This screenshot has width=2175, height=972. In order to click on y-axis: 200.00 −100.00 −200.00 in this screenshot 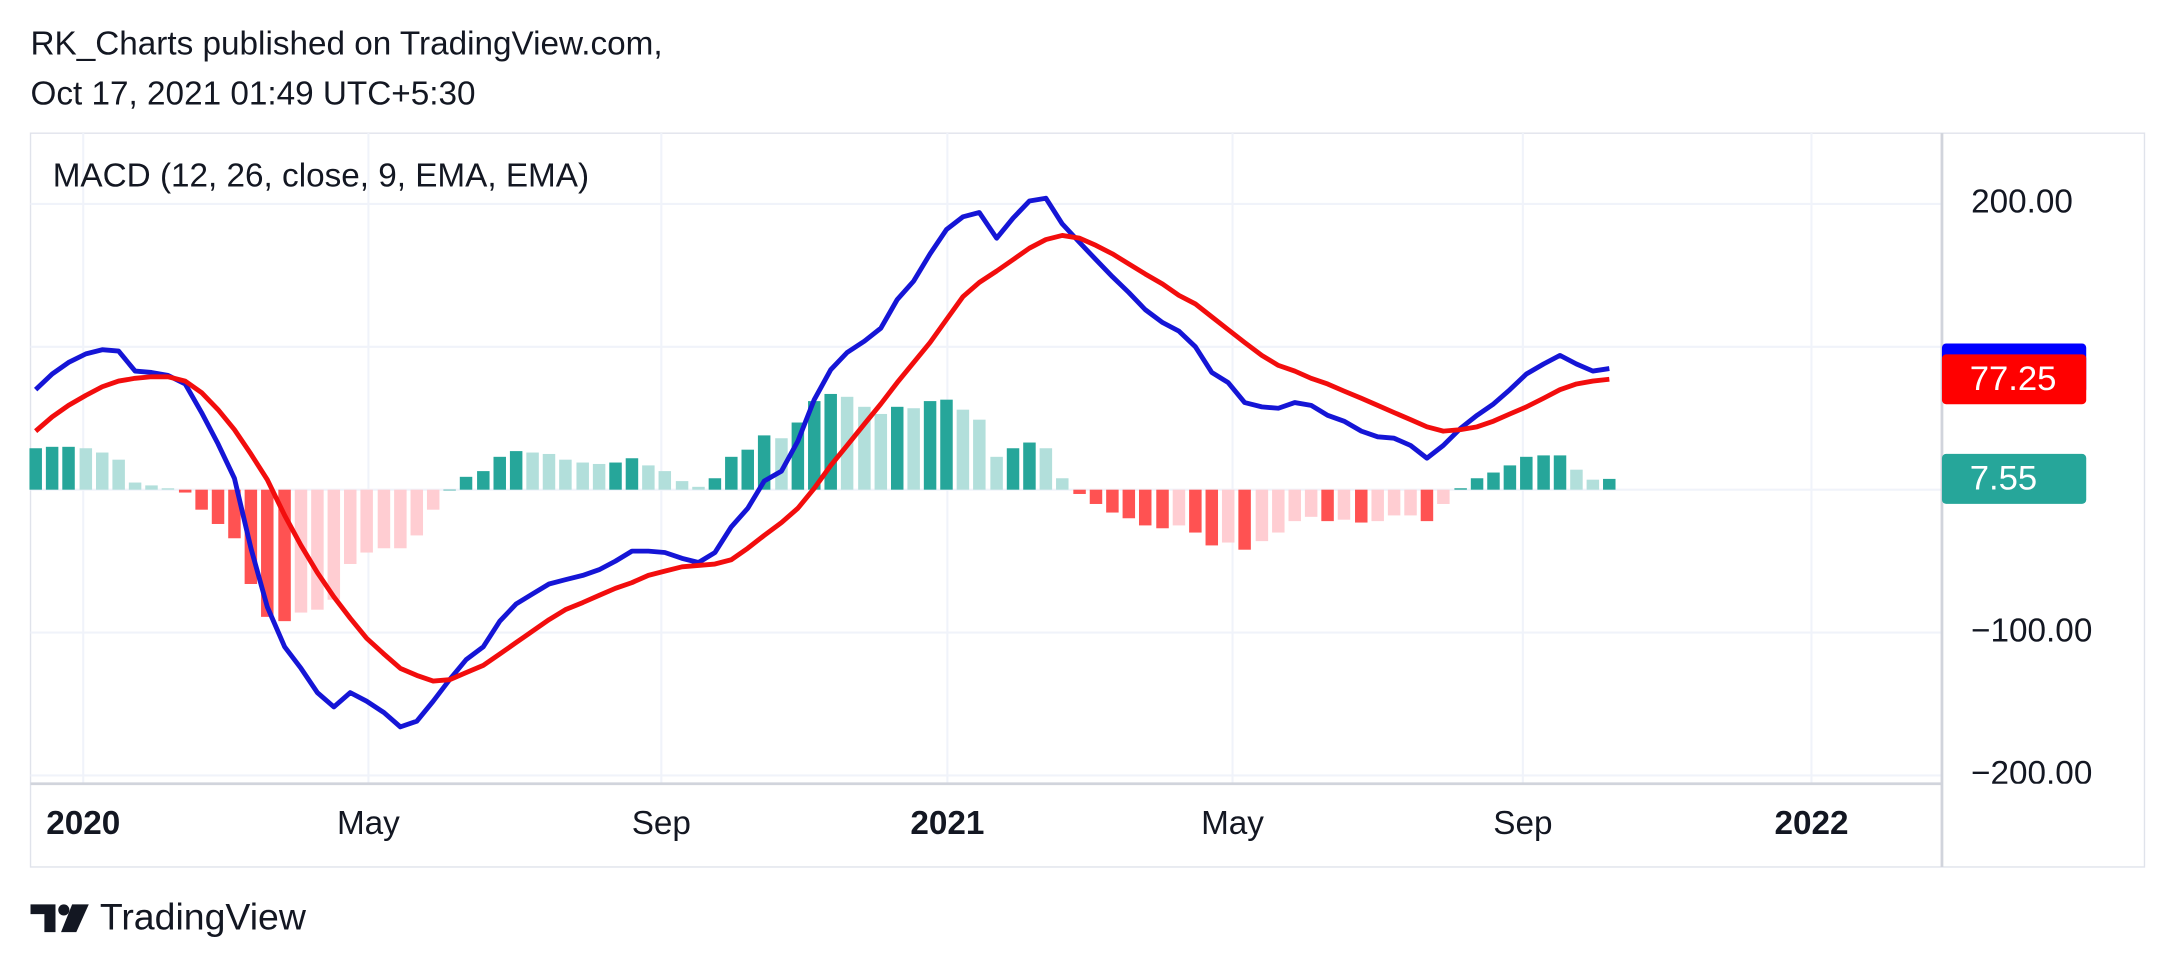, I will do `click(2031, 488)`.